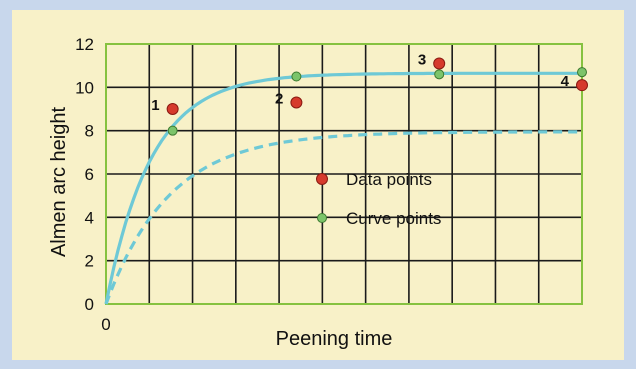  I want to click on data-point-label: 1, so click(155, 105).